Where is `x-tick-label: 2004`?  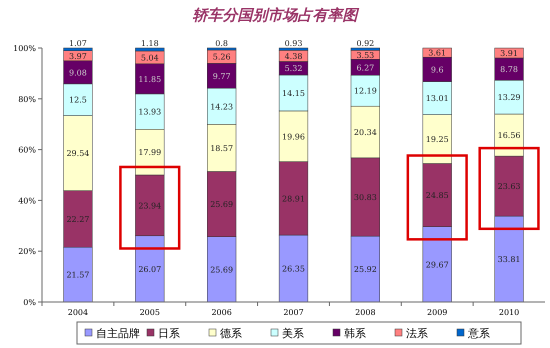
x-tick-label: 2004 is located at coordinates (78, 312).